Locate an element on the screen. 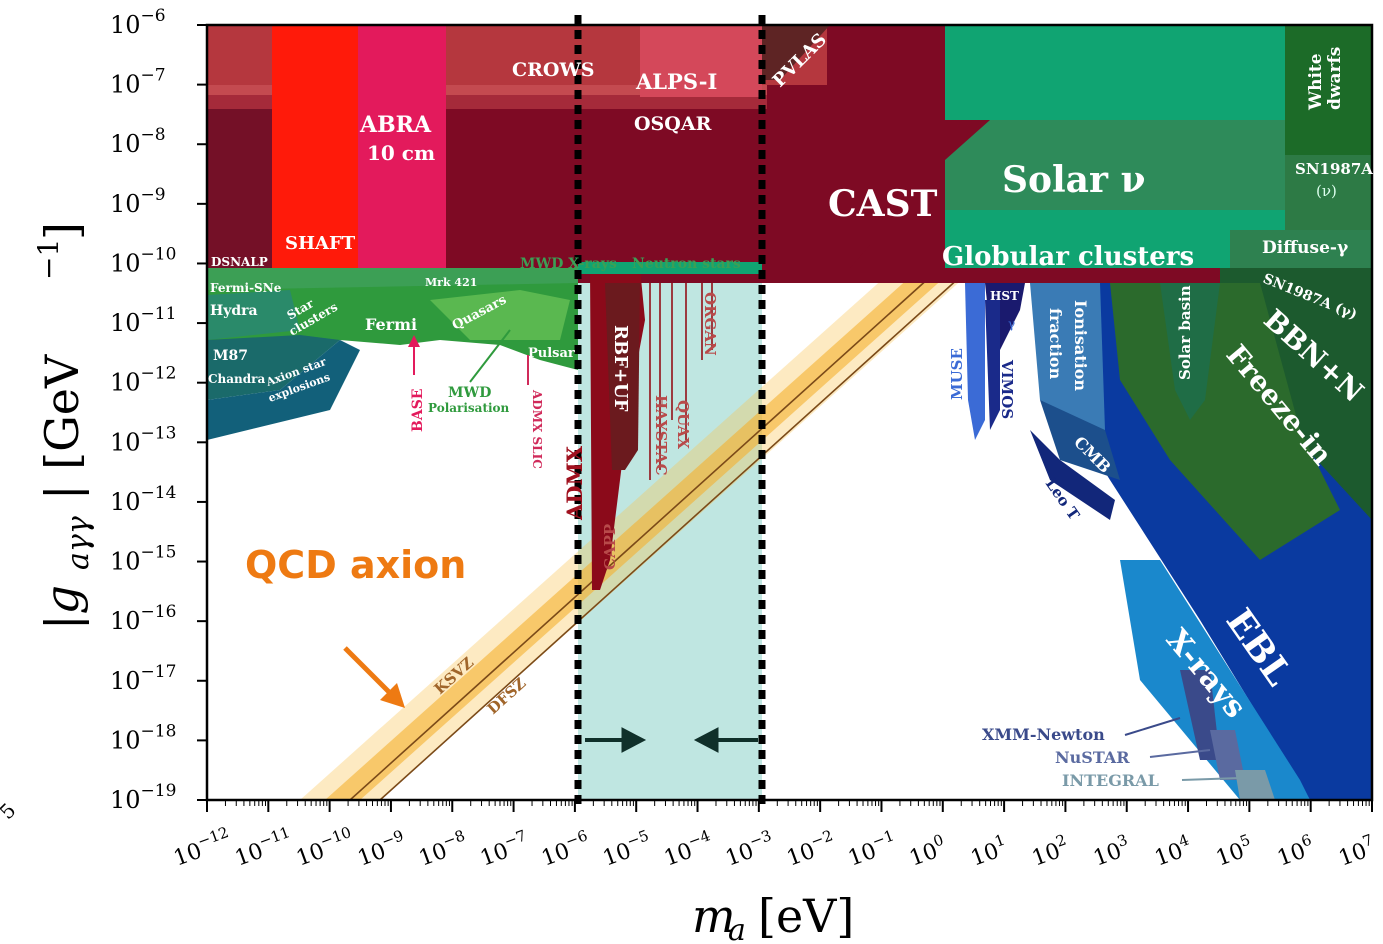 The height and width of the screenshot is (944, 1383). hydra-region is located at coordinates (253, 315).